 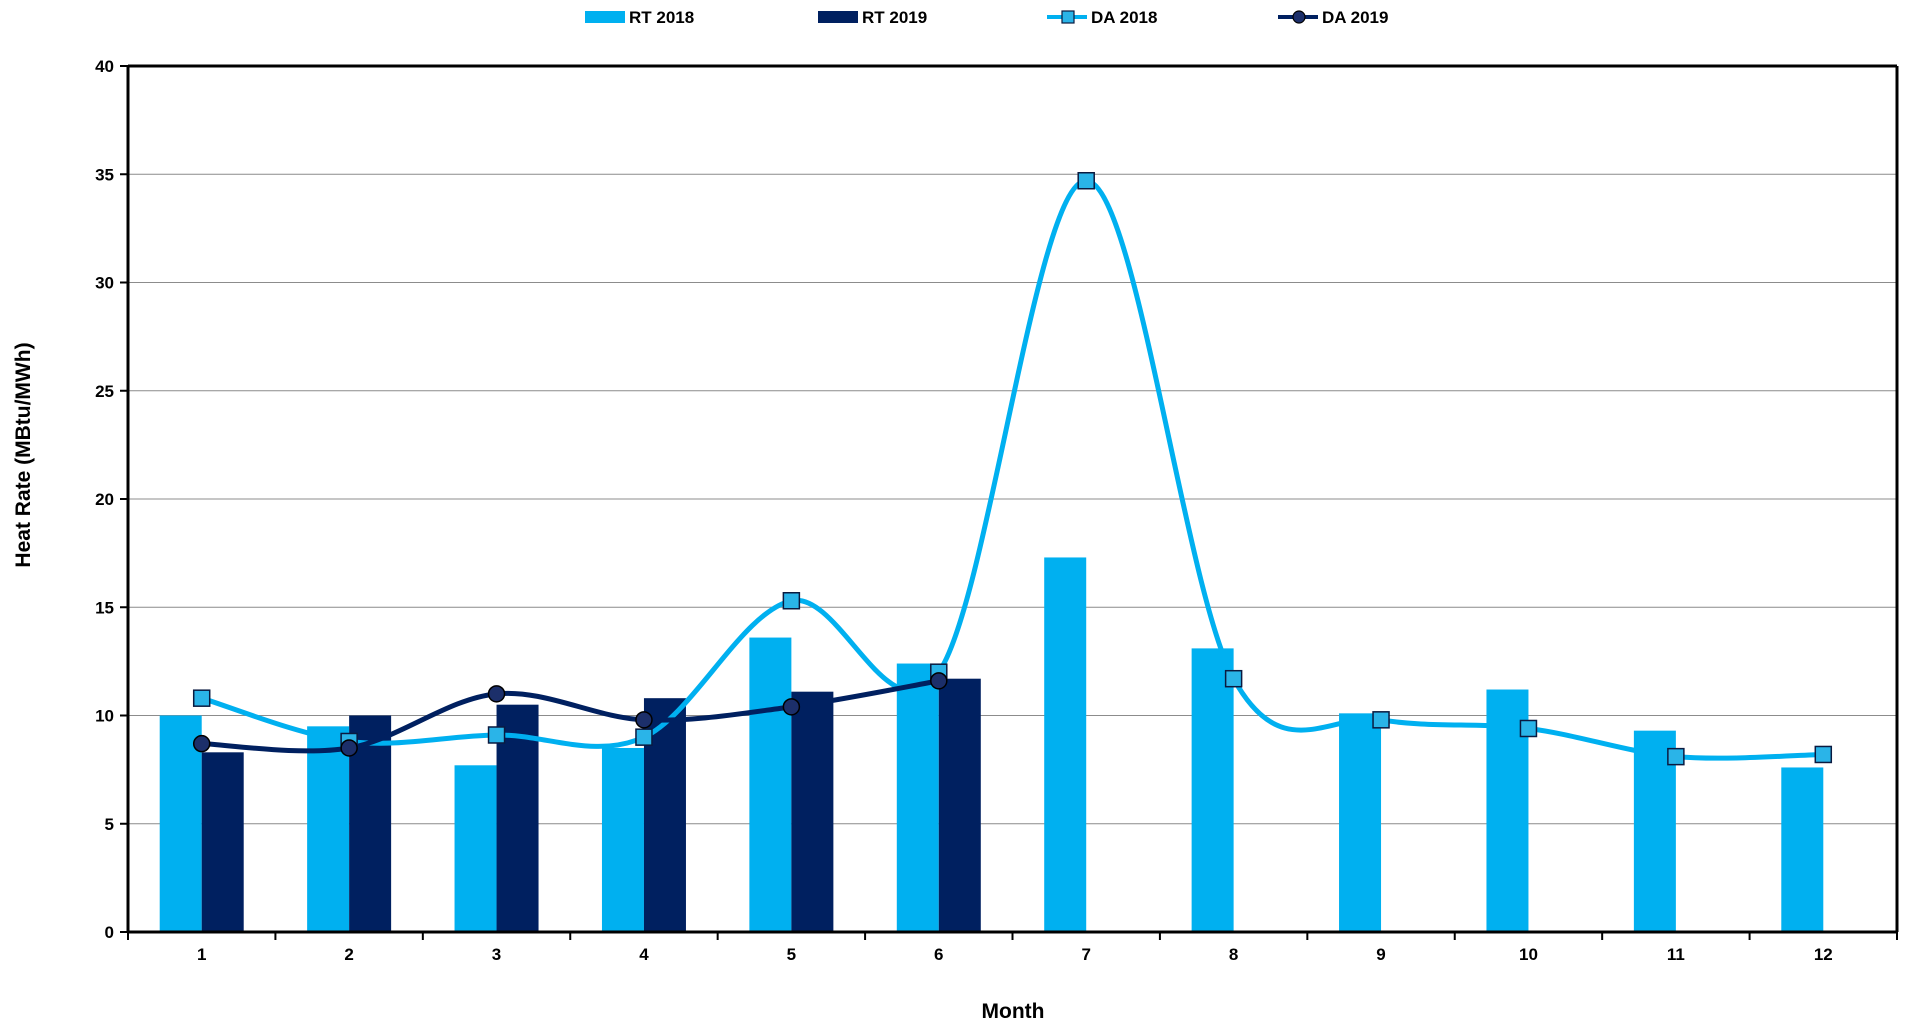 I want to click on y-tick-label: 0, so click(x=109, y=932).